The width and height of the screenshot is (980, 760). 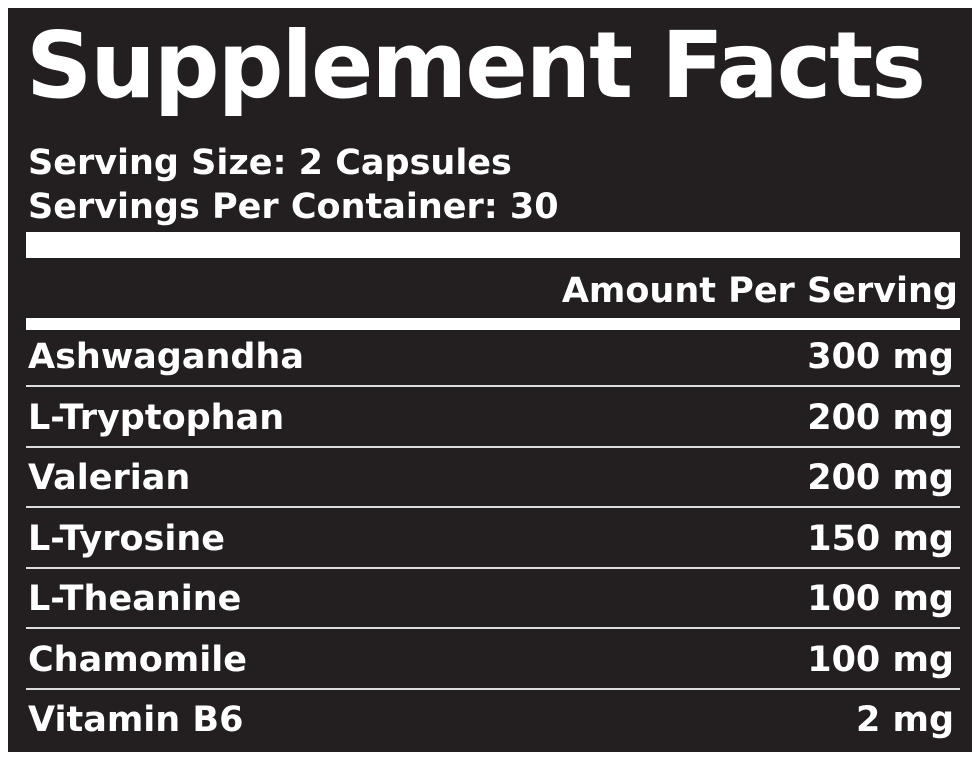 I want to click on thick-rule, so click(x=493, y=245).